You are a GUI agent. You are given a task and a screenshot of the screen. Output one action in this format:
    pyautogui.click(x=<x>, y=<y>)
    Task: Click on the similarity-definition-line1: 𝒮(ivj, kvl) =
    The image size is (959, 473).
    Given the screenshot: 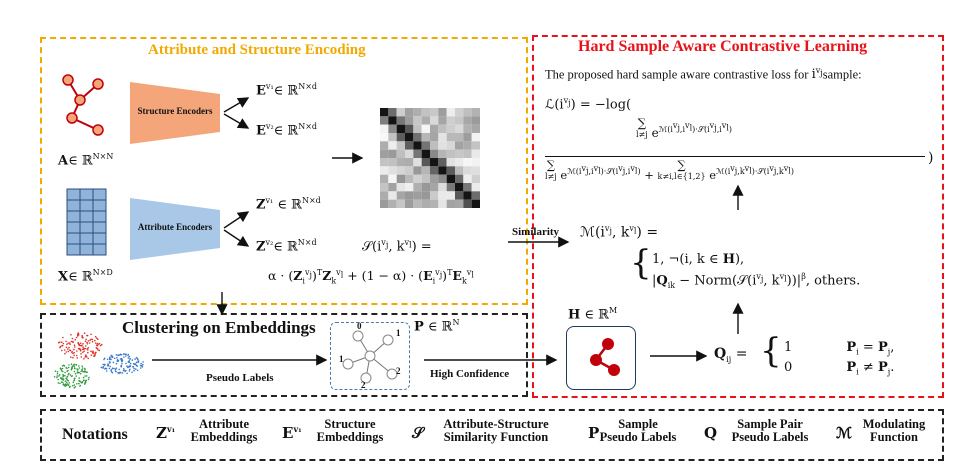 What is the action you would take?
    pyautogui.click(x=397, y=246)
    